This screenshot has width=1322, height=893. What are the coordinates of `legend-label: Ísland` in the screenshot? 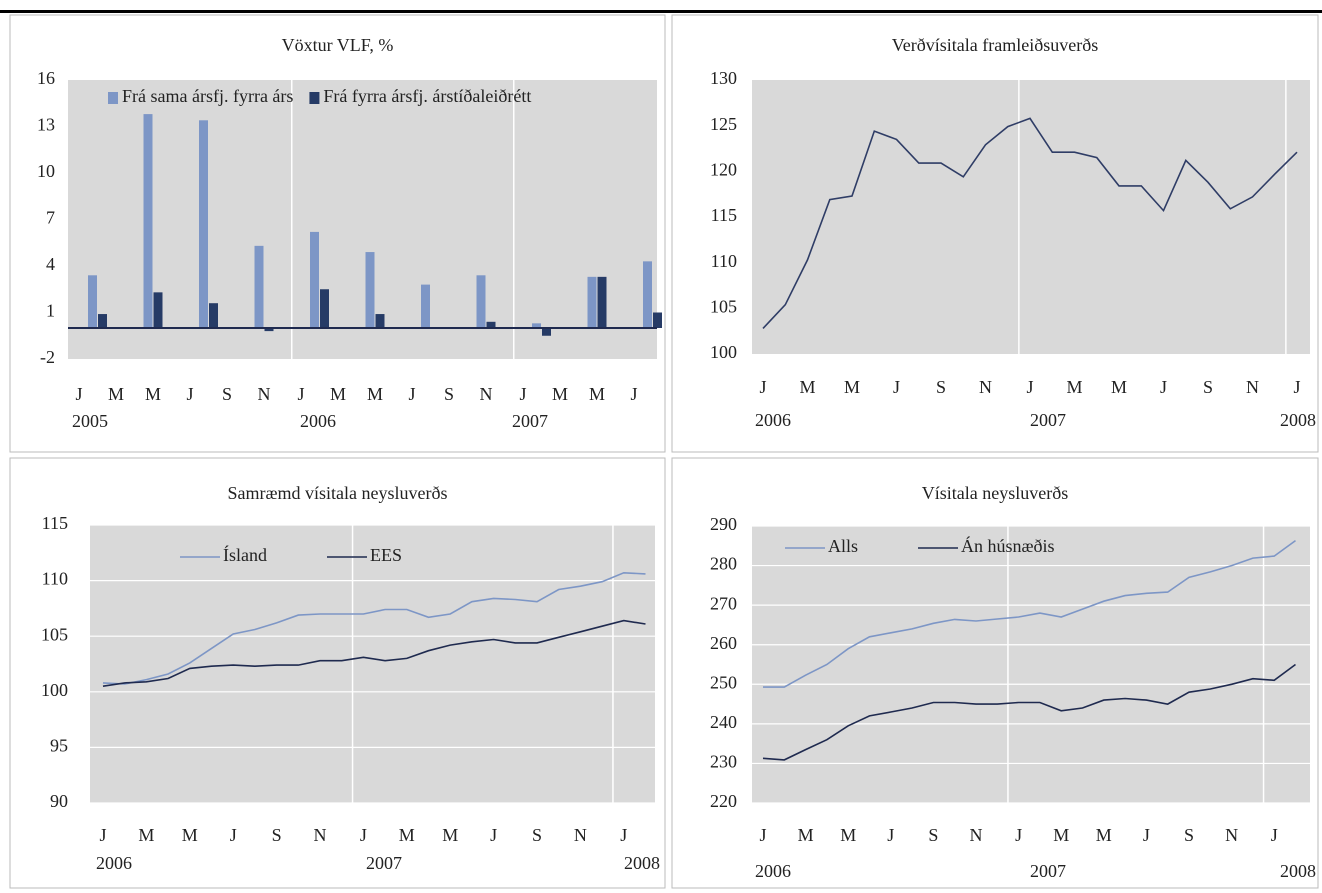 It's located at (245, 554).